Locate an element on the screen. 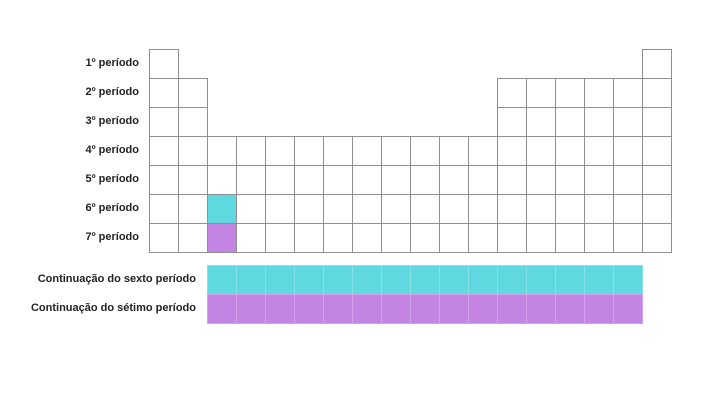 This screenshot has height=410, width=701. period-label: 4º período is located at coordinates (112, 150).